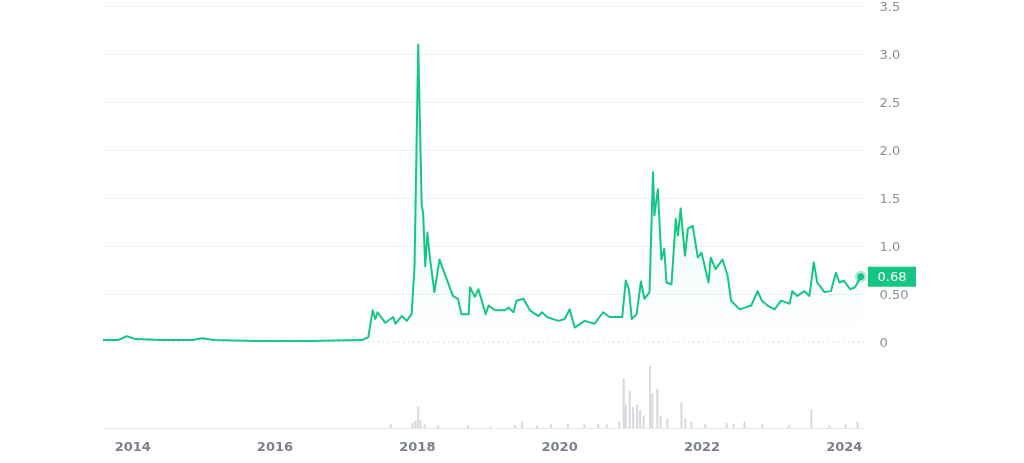 The image size is (1024, 463). I want to click on y-tick-label: 2.0, so click(890, 150).